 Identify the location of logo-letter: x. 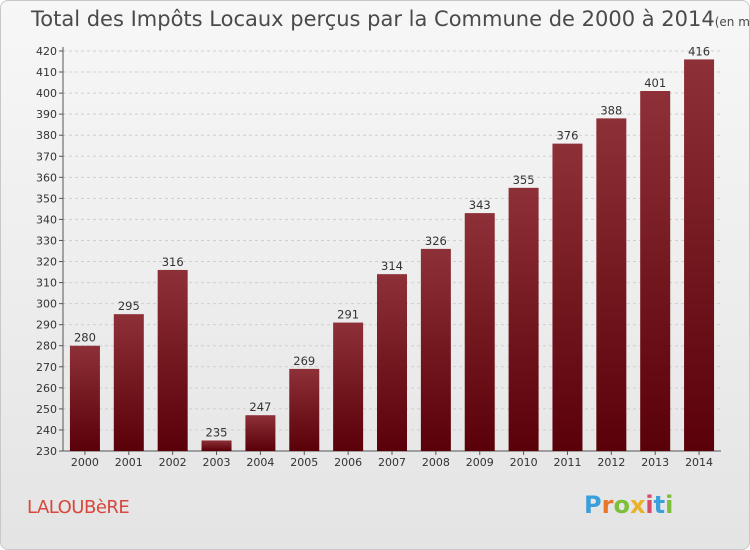
(637, 505).